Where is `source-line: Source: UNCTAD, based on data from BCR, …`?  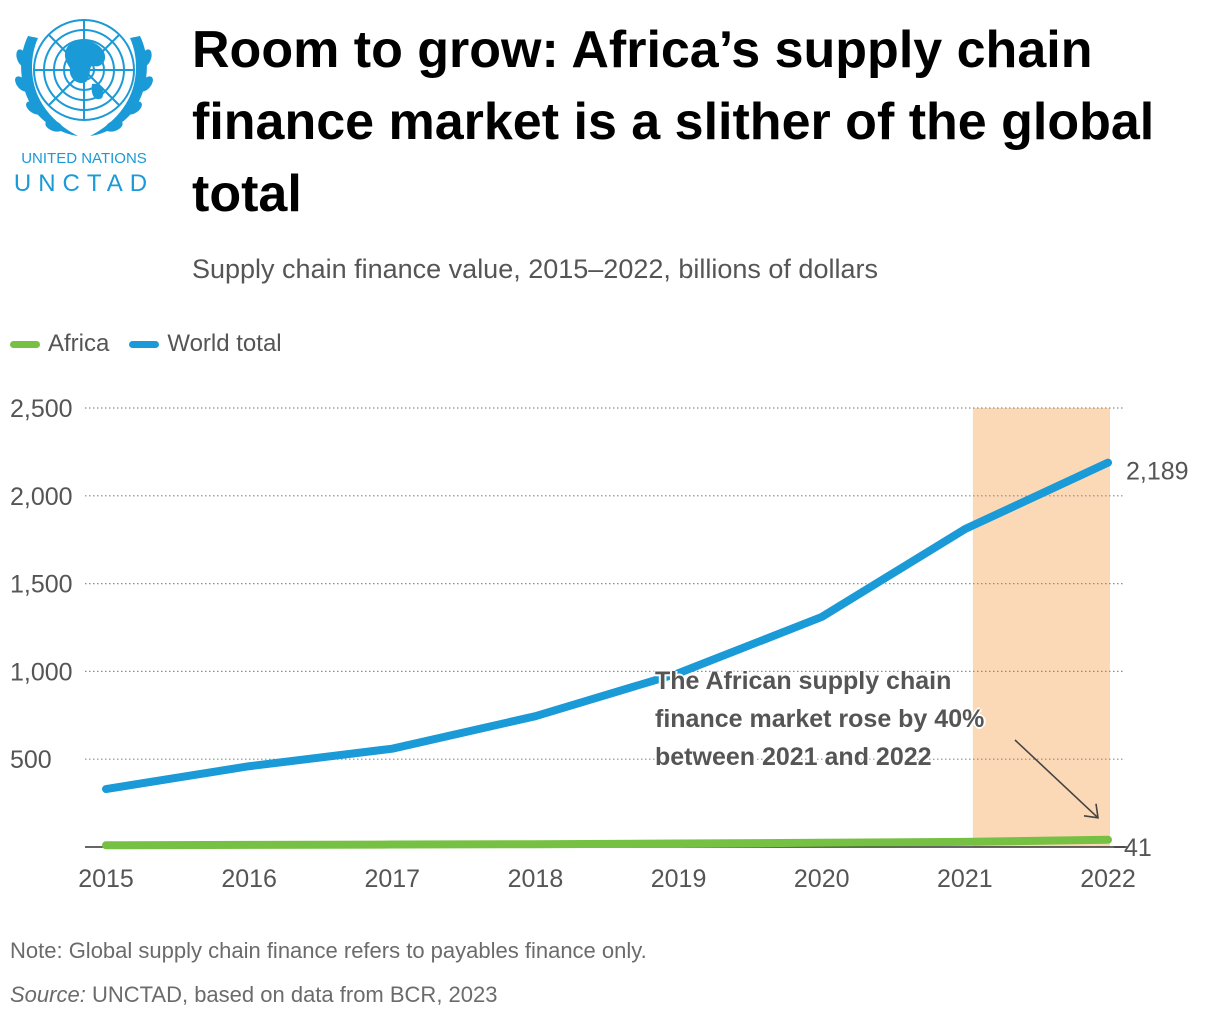 source-line: Source: UNCTAD, based on data from BCR, … is located at coordinates (254, 995).